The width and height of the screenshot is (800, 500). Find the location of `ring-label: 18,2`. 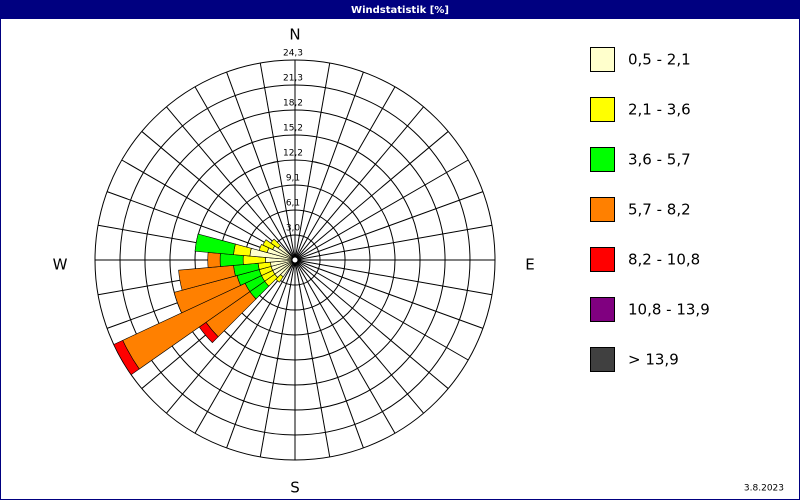

ring-label: 18,2 is located at coordinates (293, 103).